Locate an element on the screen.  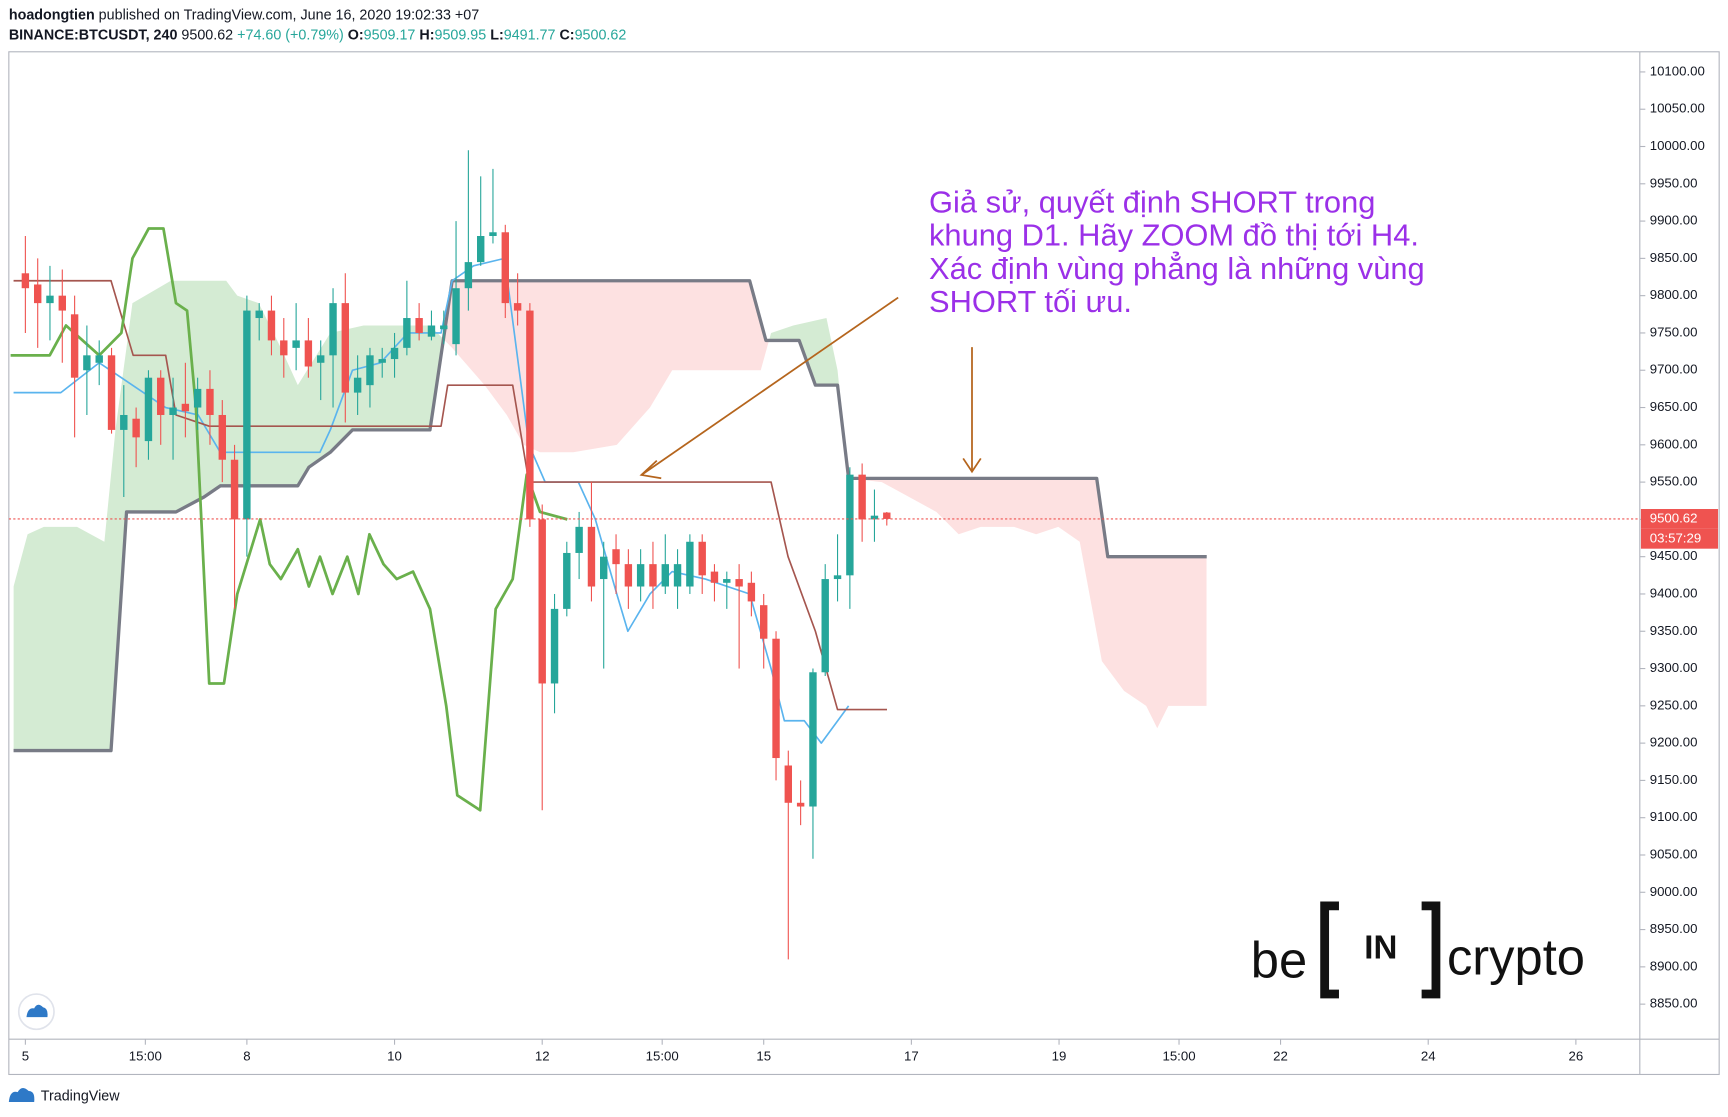
x-tick-label: 22 is located at coordinates (1280, 1055).